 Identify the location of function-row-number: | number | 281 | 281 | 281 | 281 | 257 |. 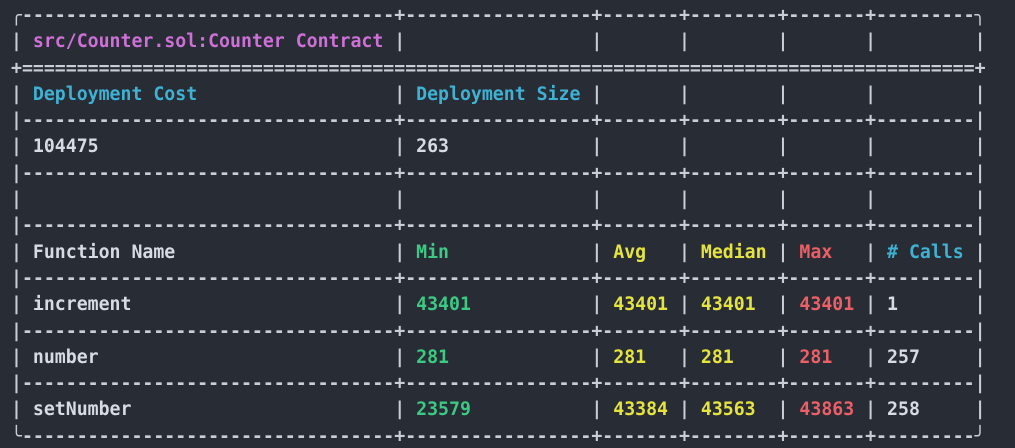
(513, 358).